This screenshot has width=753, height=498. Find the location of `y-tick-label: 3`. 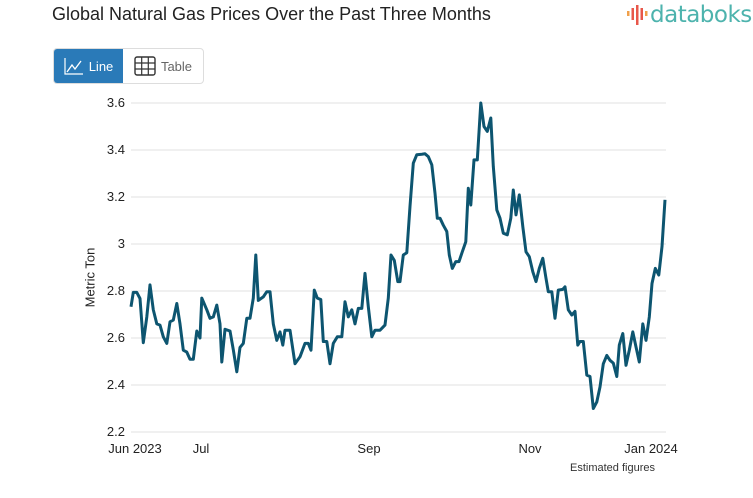

y-tick-label: 3 is located at coordinates (121, 243).